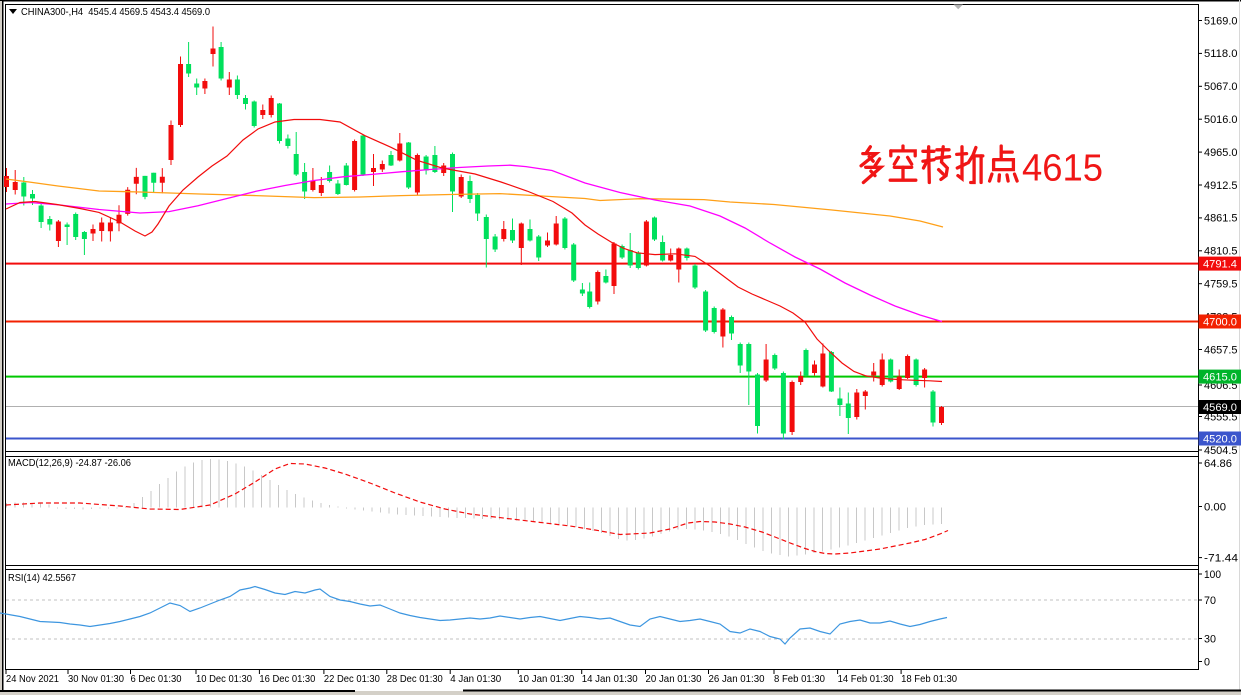 The image size is (1241, 700). I want to click on svg-text: 0.00, so click(1215, 507).